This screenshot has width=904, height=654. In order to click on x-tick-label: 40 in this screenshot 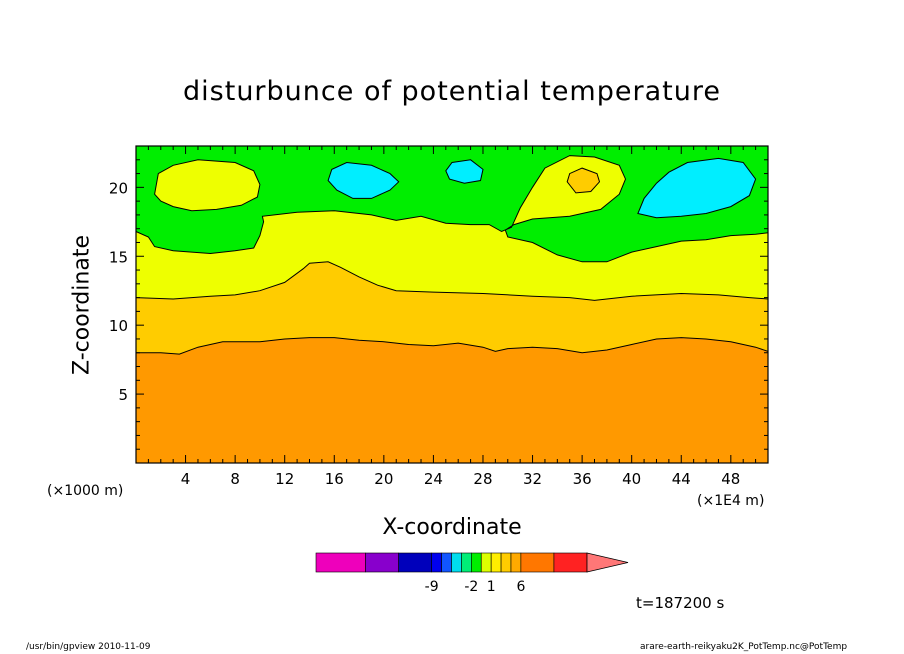, I will do `click(631, 479)`.